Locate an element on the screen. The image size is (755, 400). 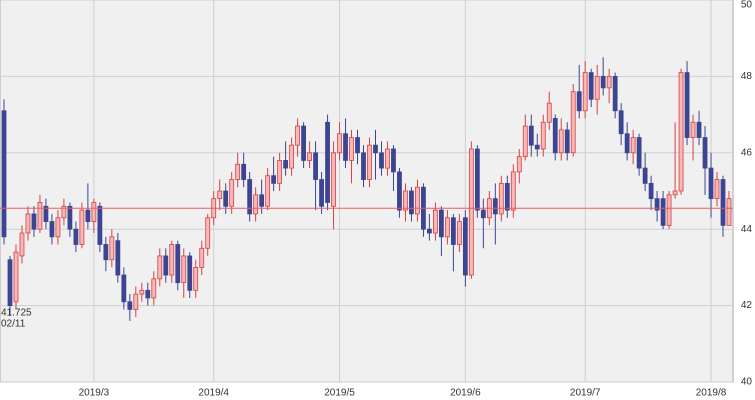
x-tick-label: 2019/5 is located at coordinates (339, 393).